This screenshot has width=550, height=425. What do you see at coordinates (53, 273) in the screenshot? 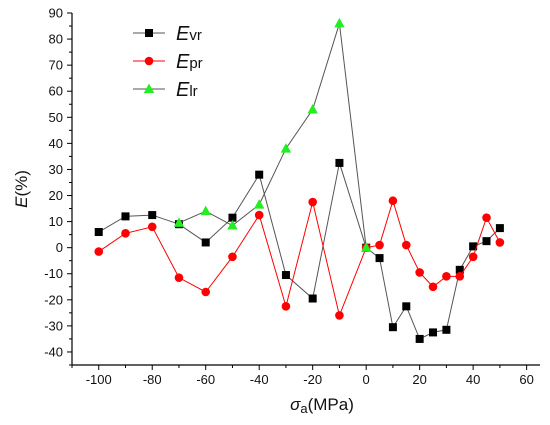
I see `y-tick-label: -10` at bounding box center [53, 273].